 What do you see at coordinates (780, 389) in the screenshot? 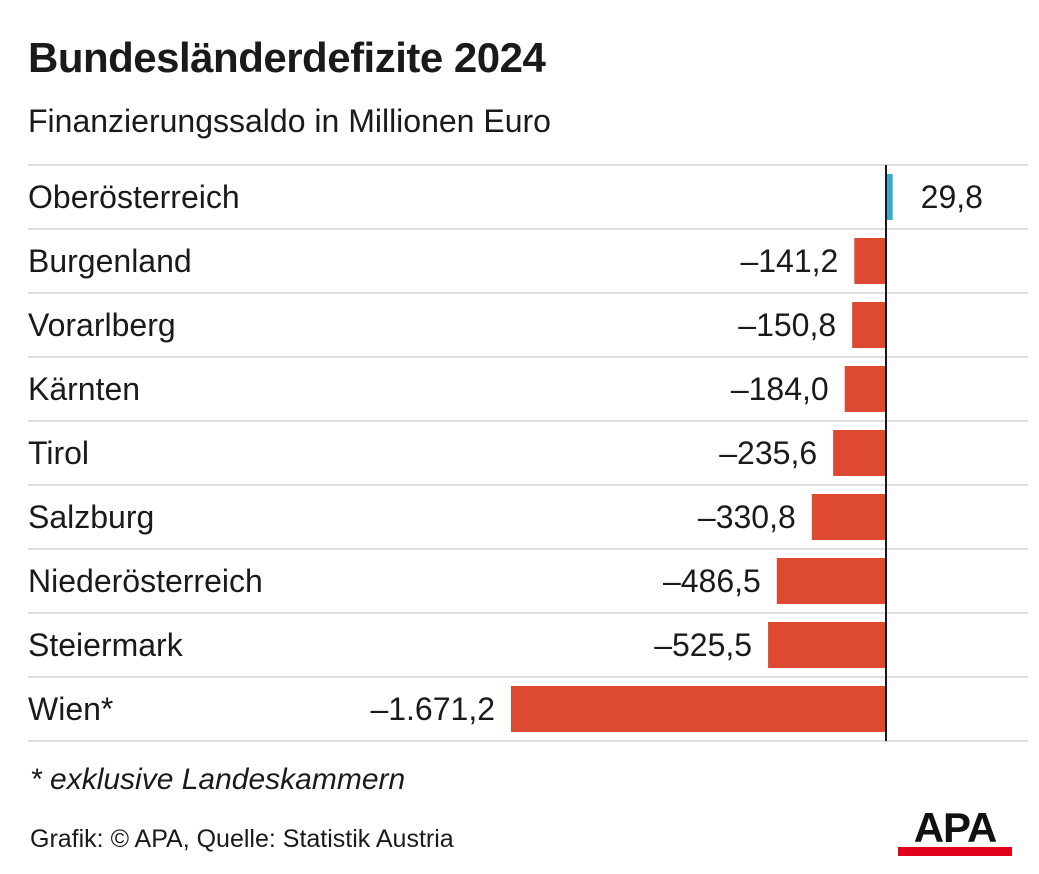
I see `value-label: –184,0` at bounding box center [780, 389].